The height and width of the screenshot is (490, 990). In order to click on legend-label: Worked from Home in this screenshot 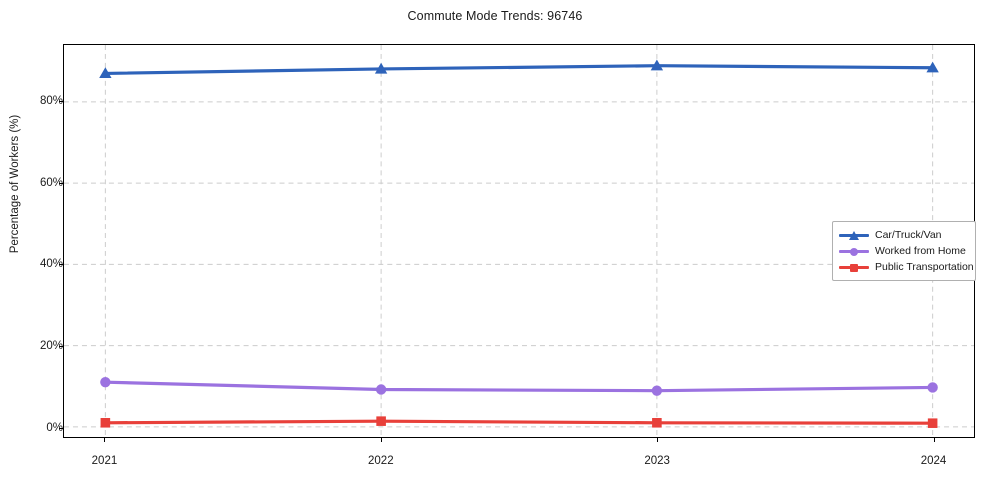, I will do `click(920, 251)`.